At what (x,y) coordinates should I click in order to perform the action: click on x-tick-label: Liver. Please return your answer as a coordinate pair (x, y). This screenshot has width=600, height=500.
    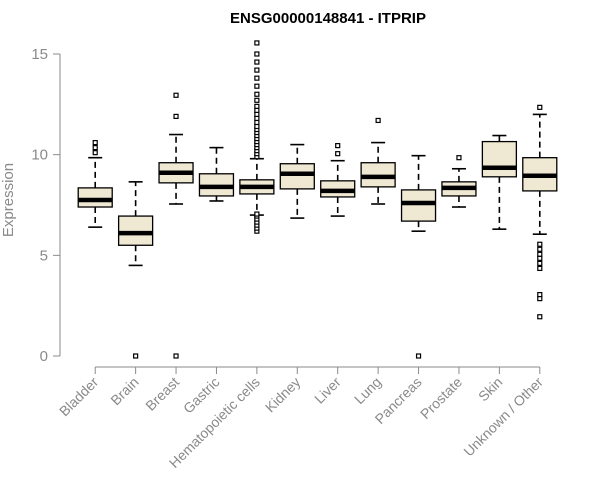
    Looking at the image, I should click on (327, 390).